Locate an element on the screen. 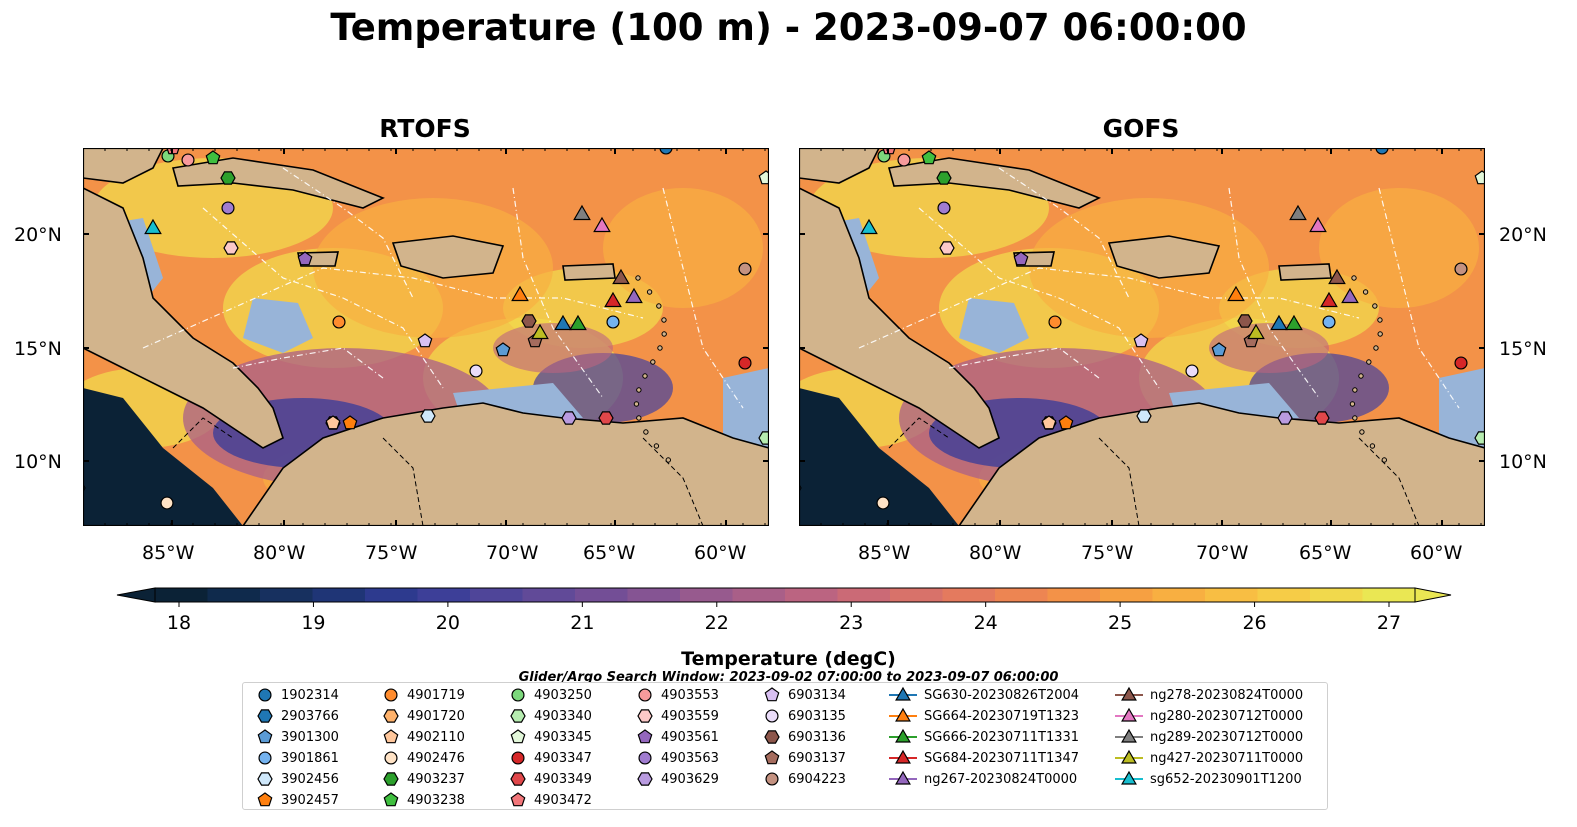  legend-item-label: 4903561 is located at coordinates (690, 737).